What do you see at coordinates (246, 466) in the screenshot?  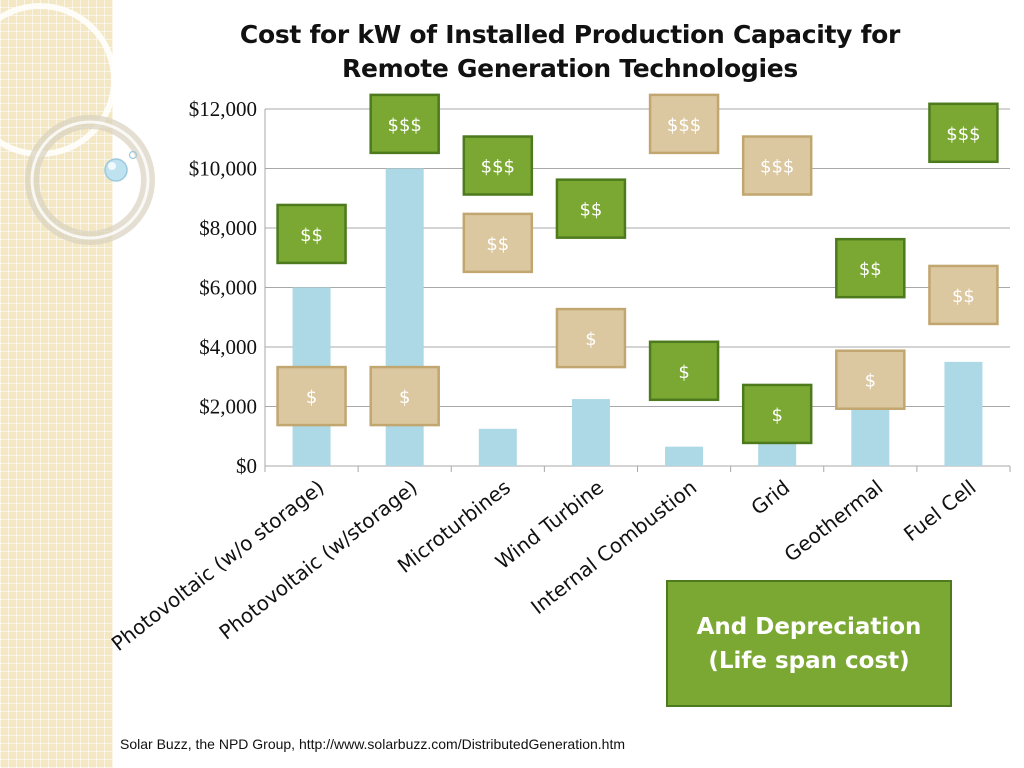 I see `y-tick-label: $0` at bounding box center [246, 466].